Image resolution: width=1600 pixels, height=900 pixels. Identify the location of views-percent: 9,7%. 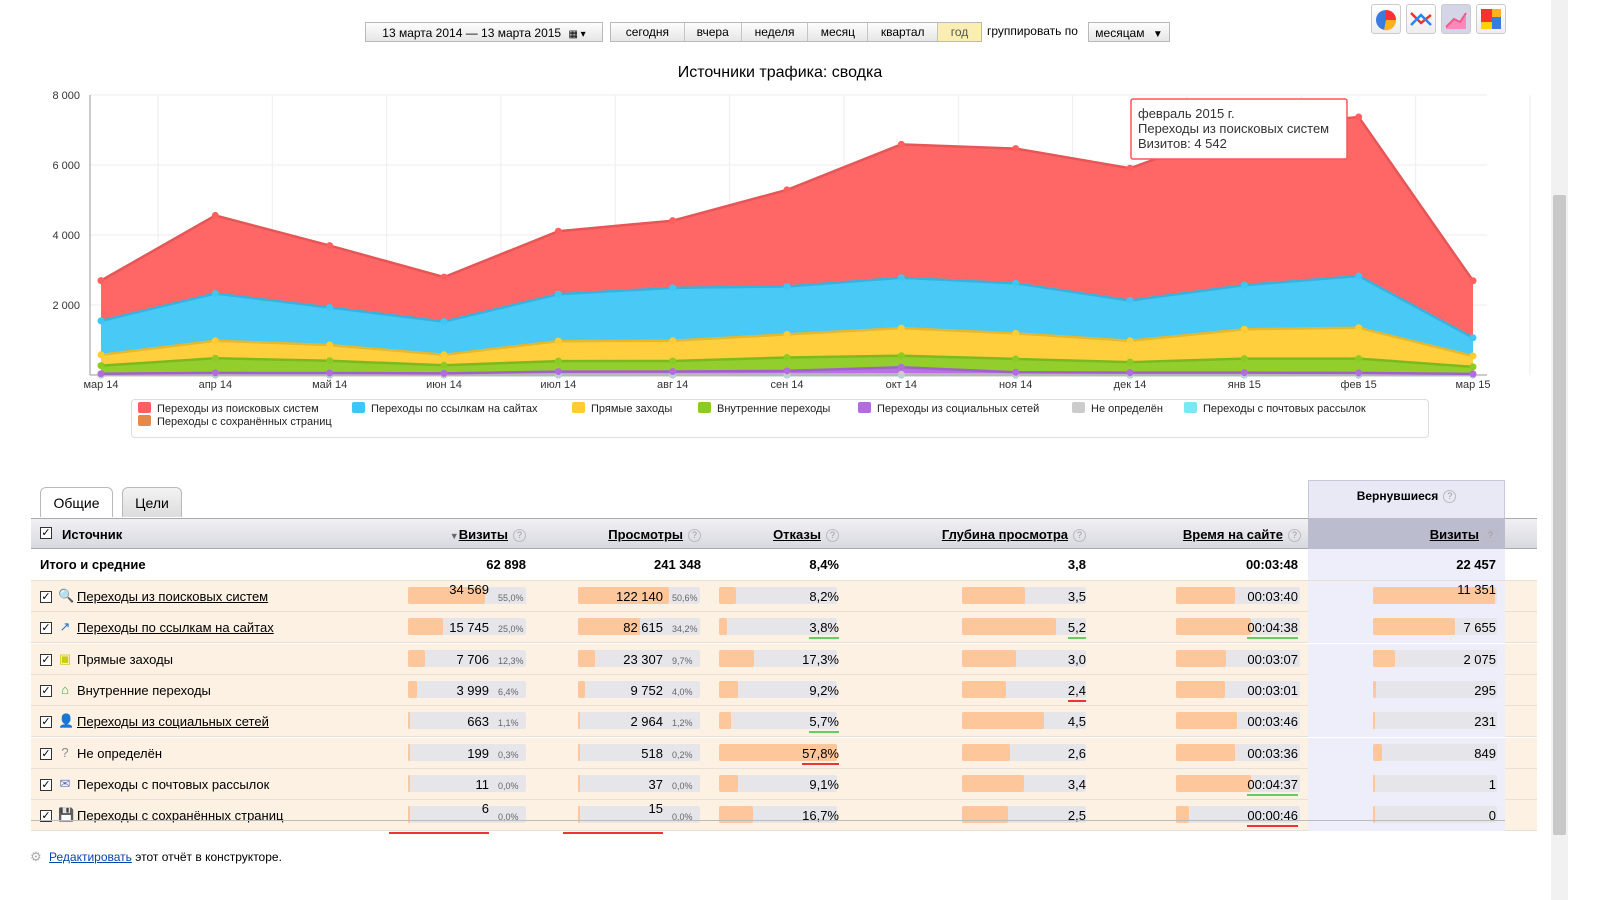
(682, 660).